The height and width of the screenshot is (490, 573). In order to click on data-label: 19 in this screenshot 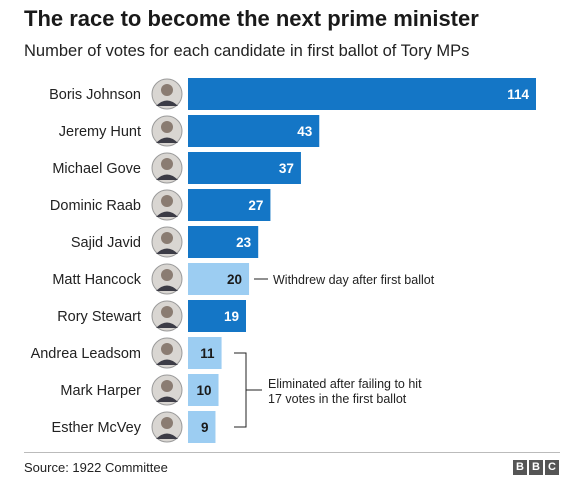, I will do `click(231, 316)`.